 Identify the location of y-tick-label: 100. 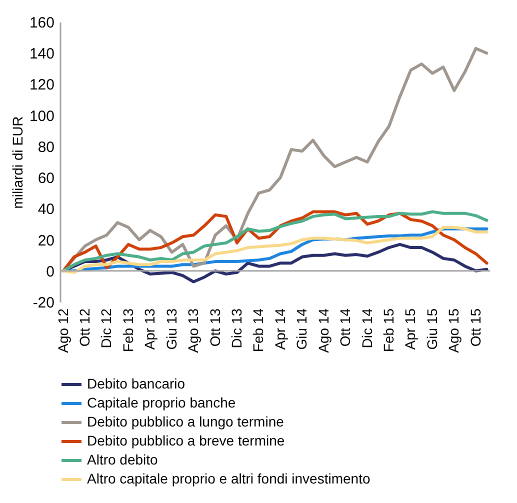
(41, 116).